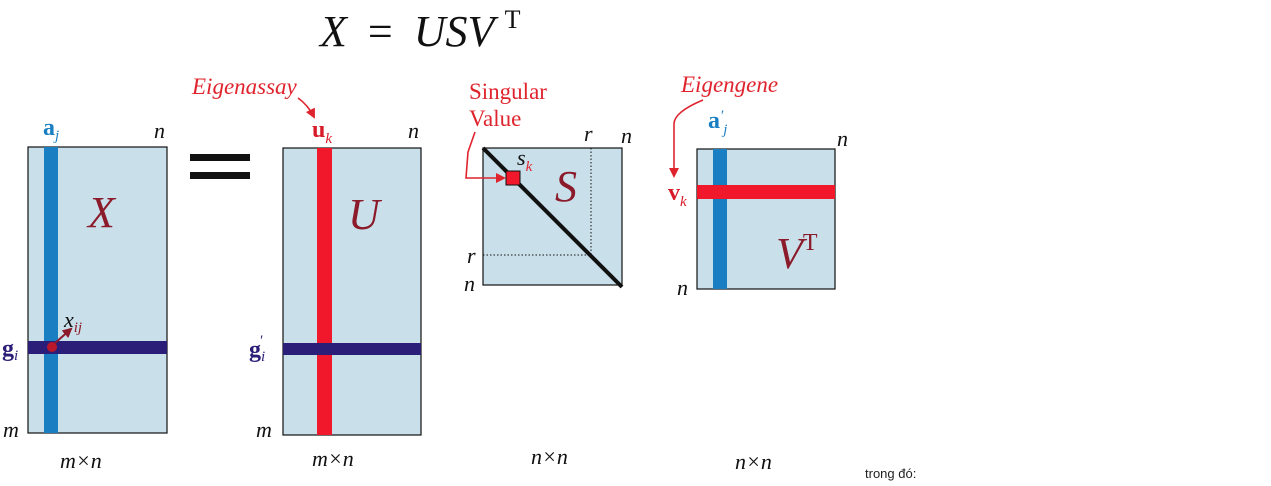 Image resolution: width=1271 pixels, height=486 pixels. What do you see at coordinates (457, 31) in the screenshot?
I see `equation-rhs: USV` at bounding box center [457, 31].